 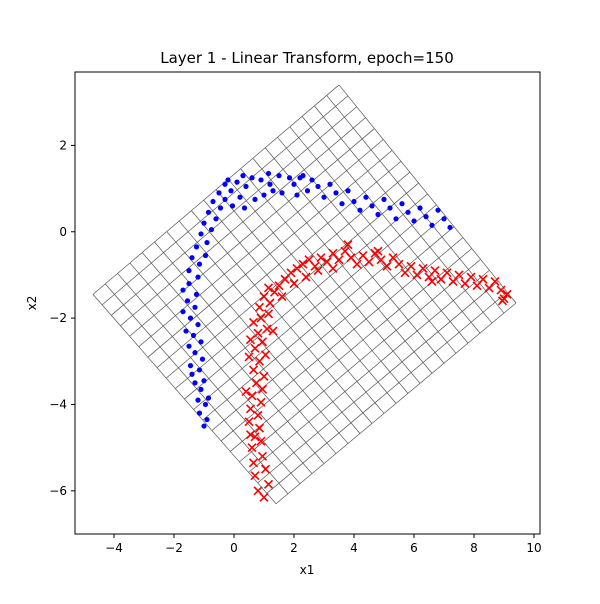 What do you see at coordinates (414, 548) in the screenshot?
I see `x-tick-label: 6` at bounding box center [414, 548].